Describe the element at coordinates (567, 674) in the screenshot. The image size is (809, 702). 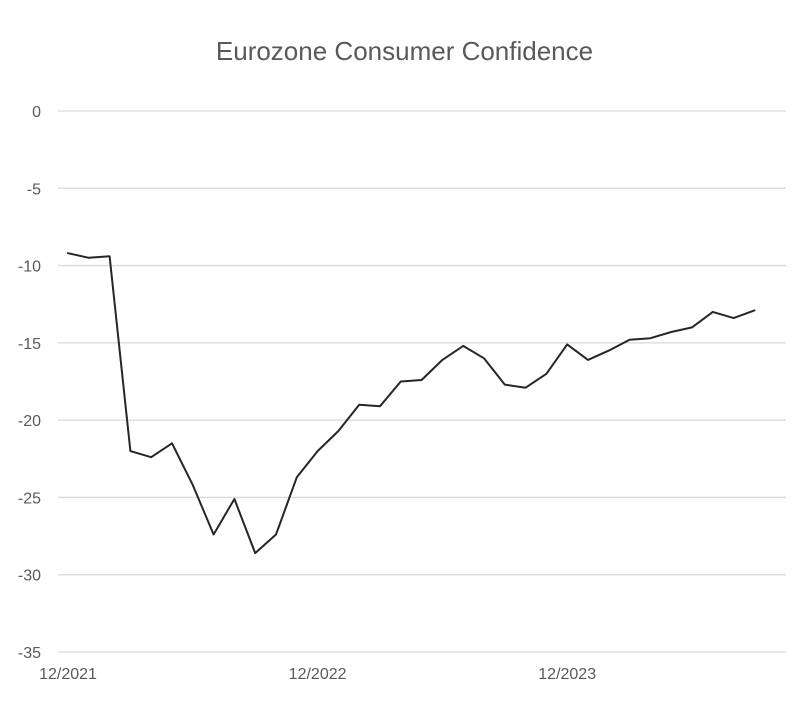
I see `x-tick-label: 12/2023` at that location.